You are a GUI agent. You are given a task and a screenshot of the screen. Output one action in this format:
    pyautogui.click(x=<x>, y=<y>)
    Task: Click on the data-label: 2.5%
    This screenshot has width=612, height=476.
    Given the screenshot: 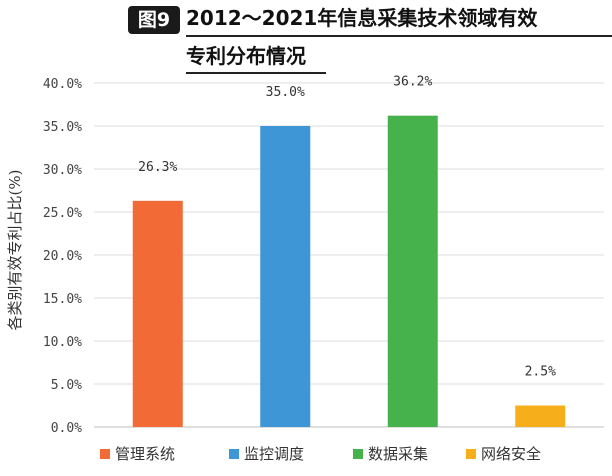 What is the action you would take?
    pyautogui.click(x=540, y=372)
    